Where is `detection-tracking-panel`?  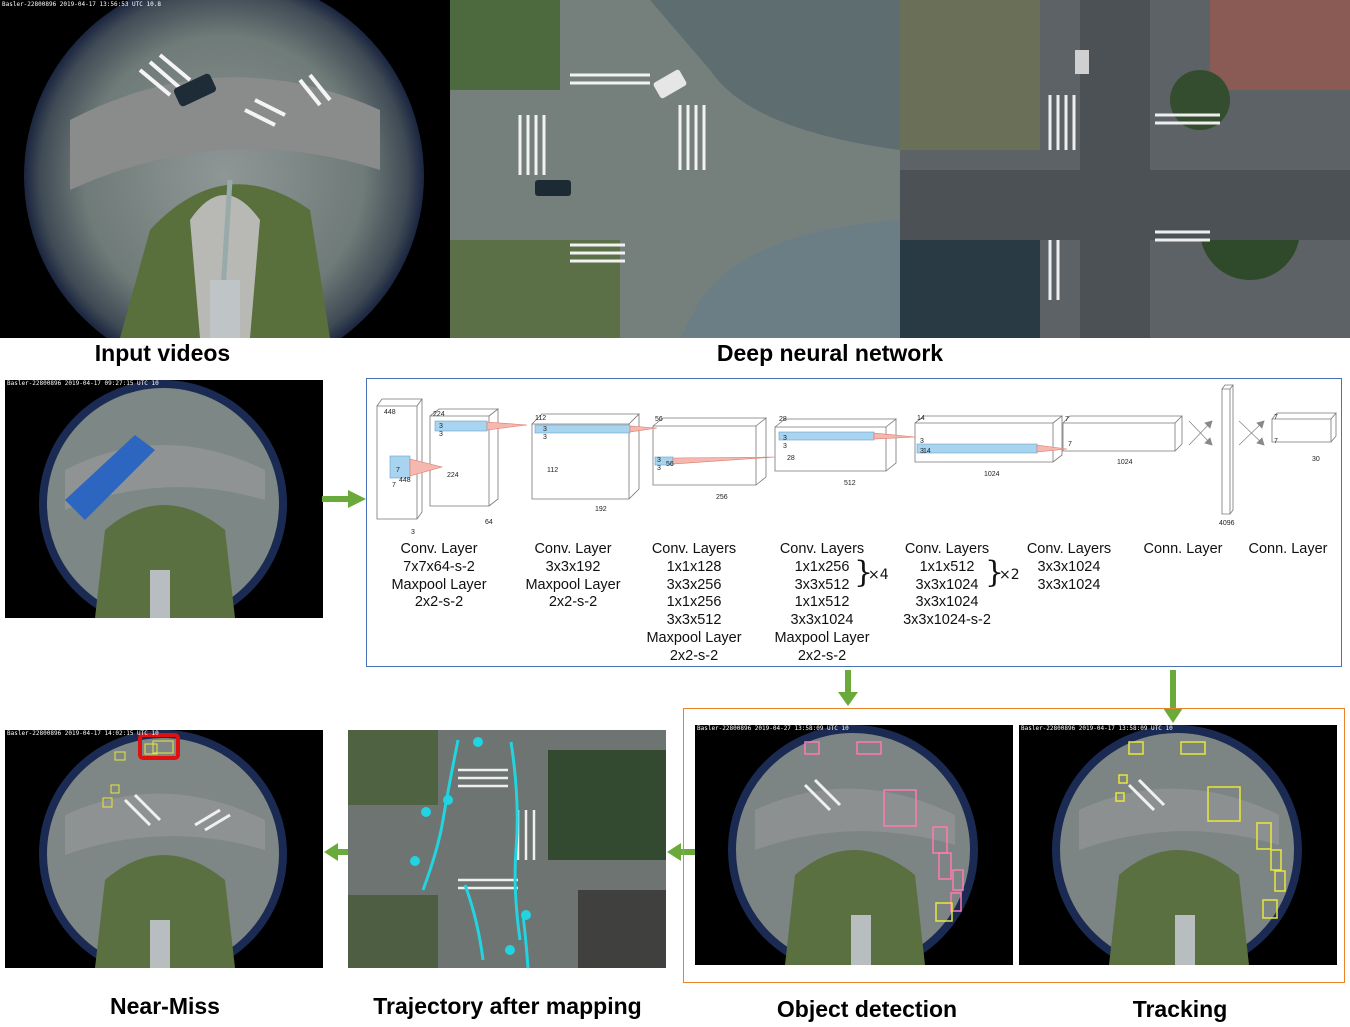
detection-tracking-panel is located at coordinates (1014, 845).